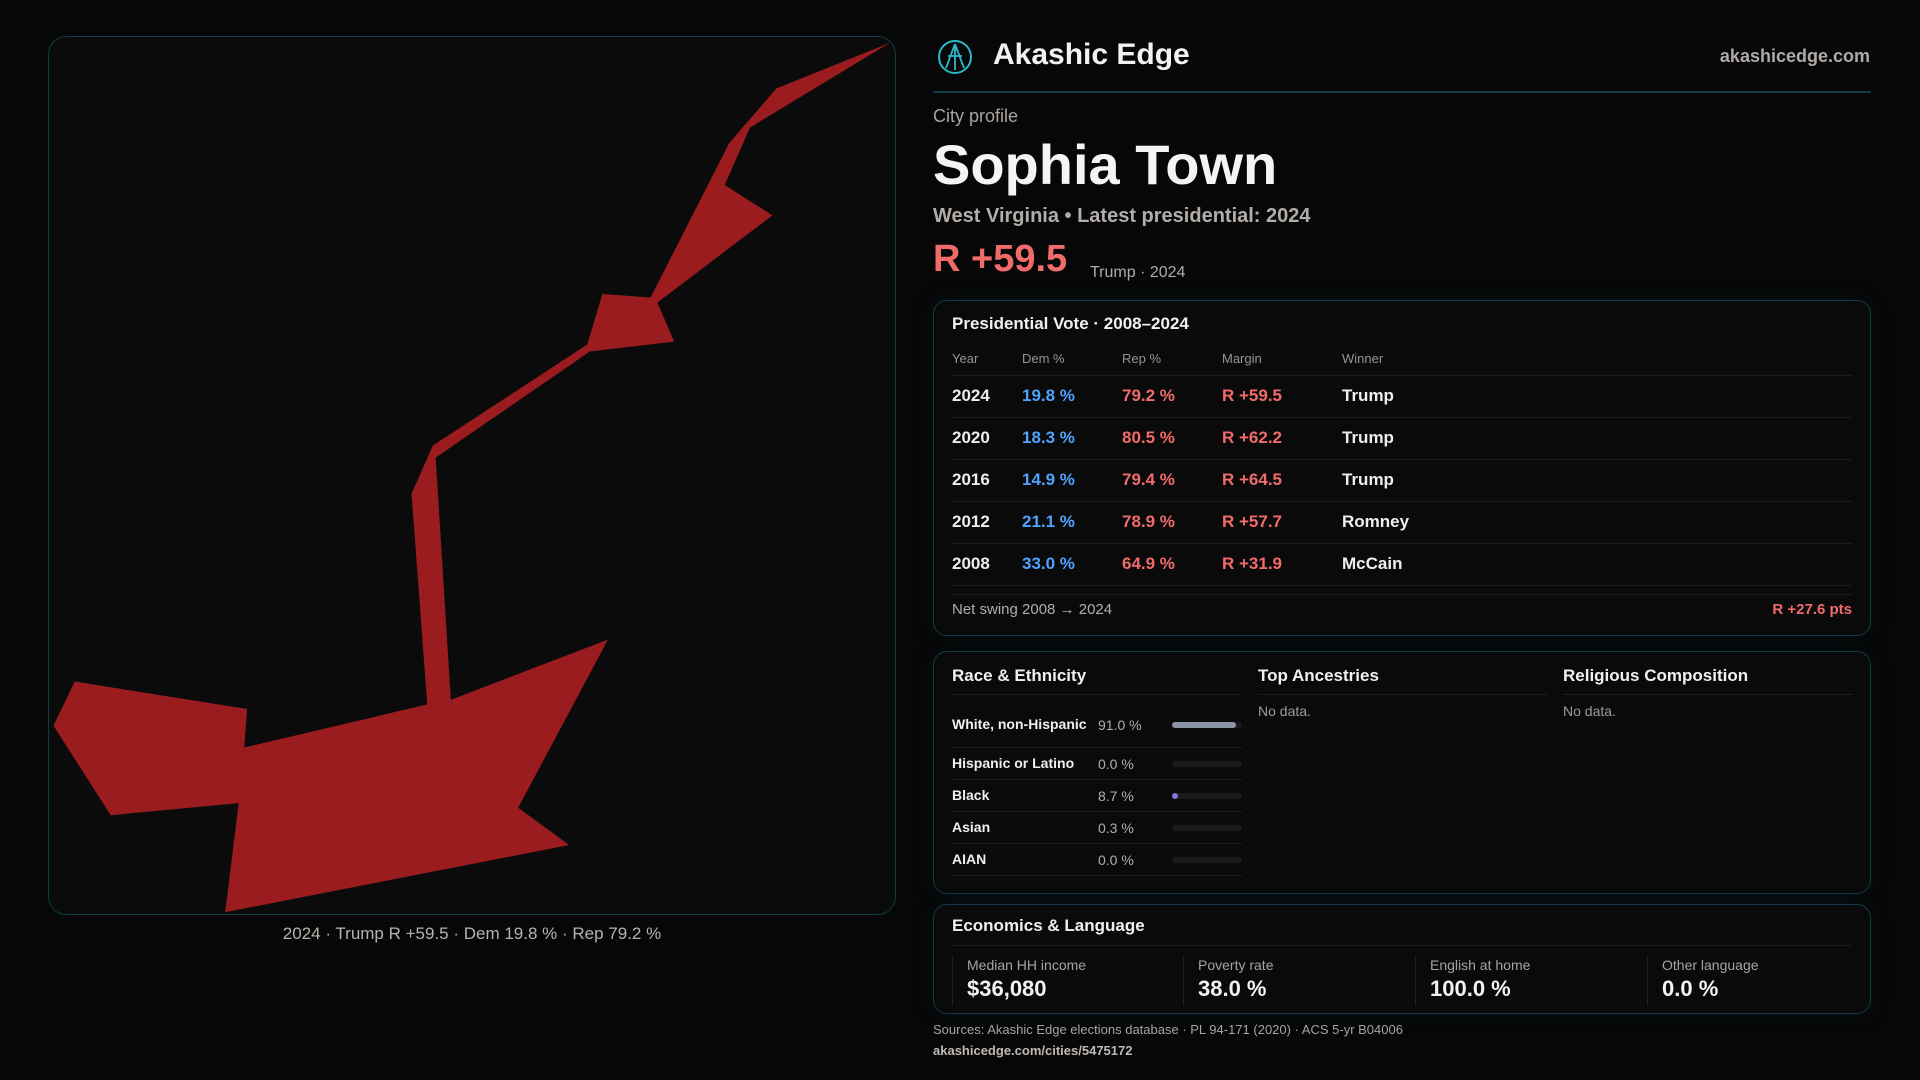  I want to click on race-pct: 0.3 %, so click(1116, 827).